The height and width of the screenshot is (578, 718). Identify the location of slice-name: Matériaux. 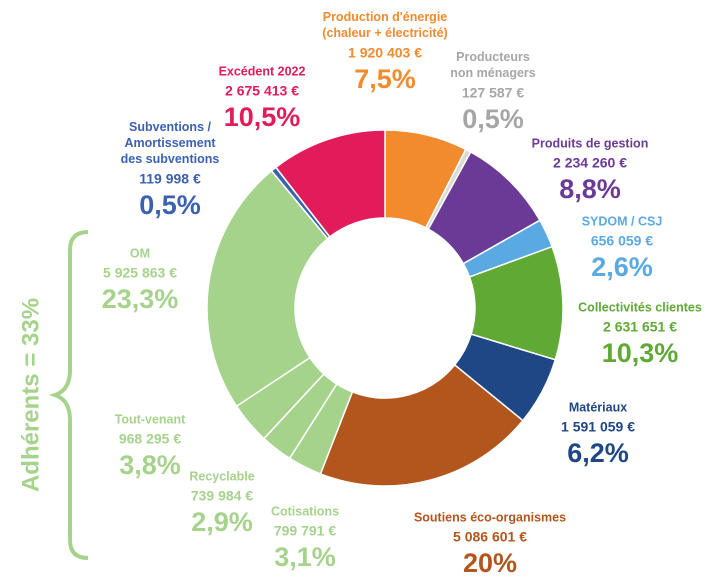
(598, 407).